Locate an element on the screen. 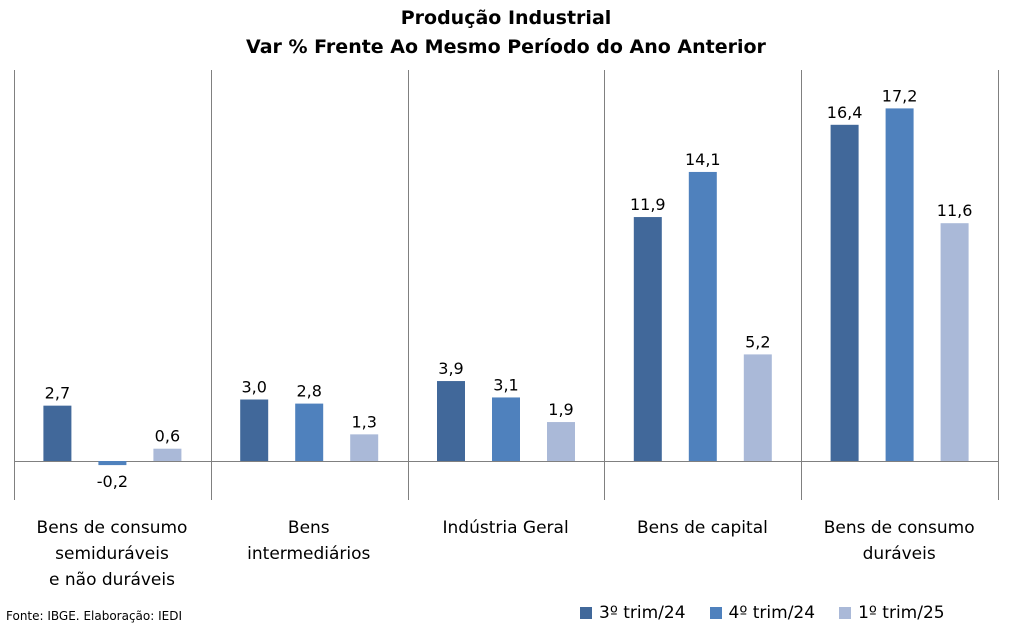  data-label-series2-cat4: 11,6 is located at coordinates (955, 210).